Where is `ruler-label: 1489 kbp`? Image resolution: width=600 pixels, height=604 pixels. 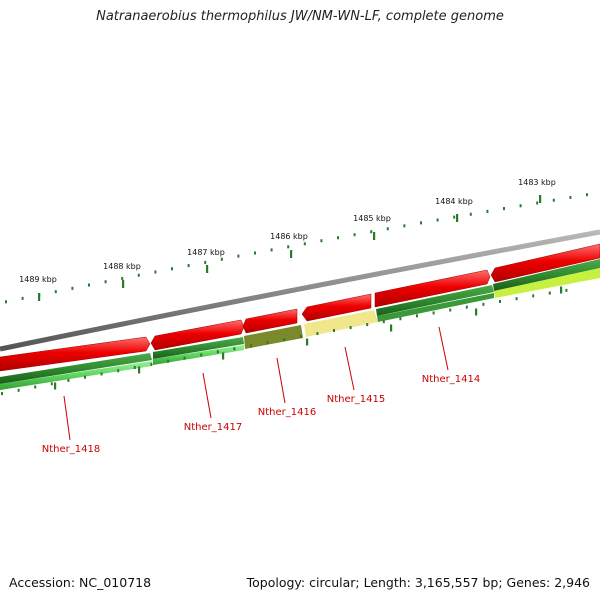 ruler-label: 1489 kbp is located at coordinates (38, 279).